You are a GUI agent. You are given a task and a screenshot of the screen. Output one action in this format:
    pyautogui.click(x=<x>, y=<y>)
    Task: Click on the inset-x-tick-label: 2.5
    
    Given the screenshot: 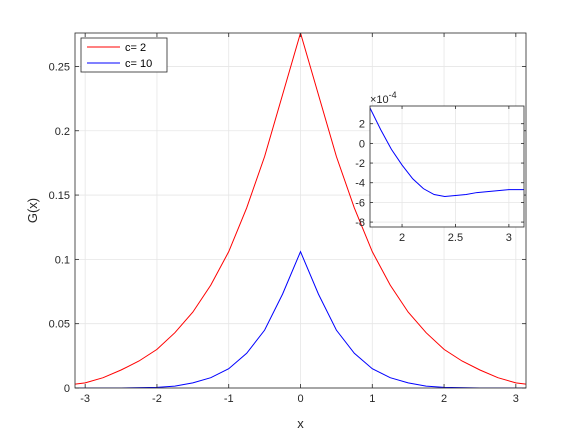 What is the action you would take?
    pyautogui.click(x=455, y=238)
    